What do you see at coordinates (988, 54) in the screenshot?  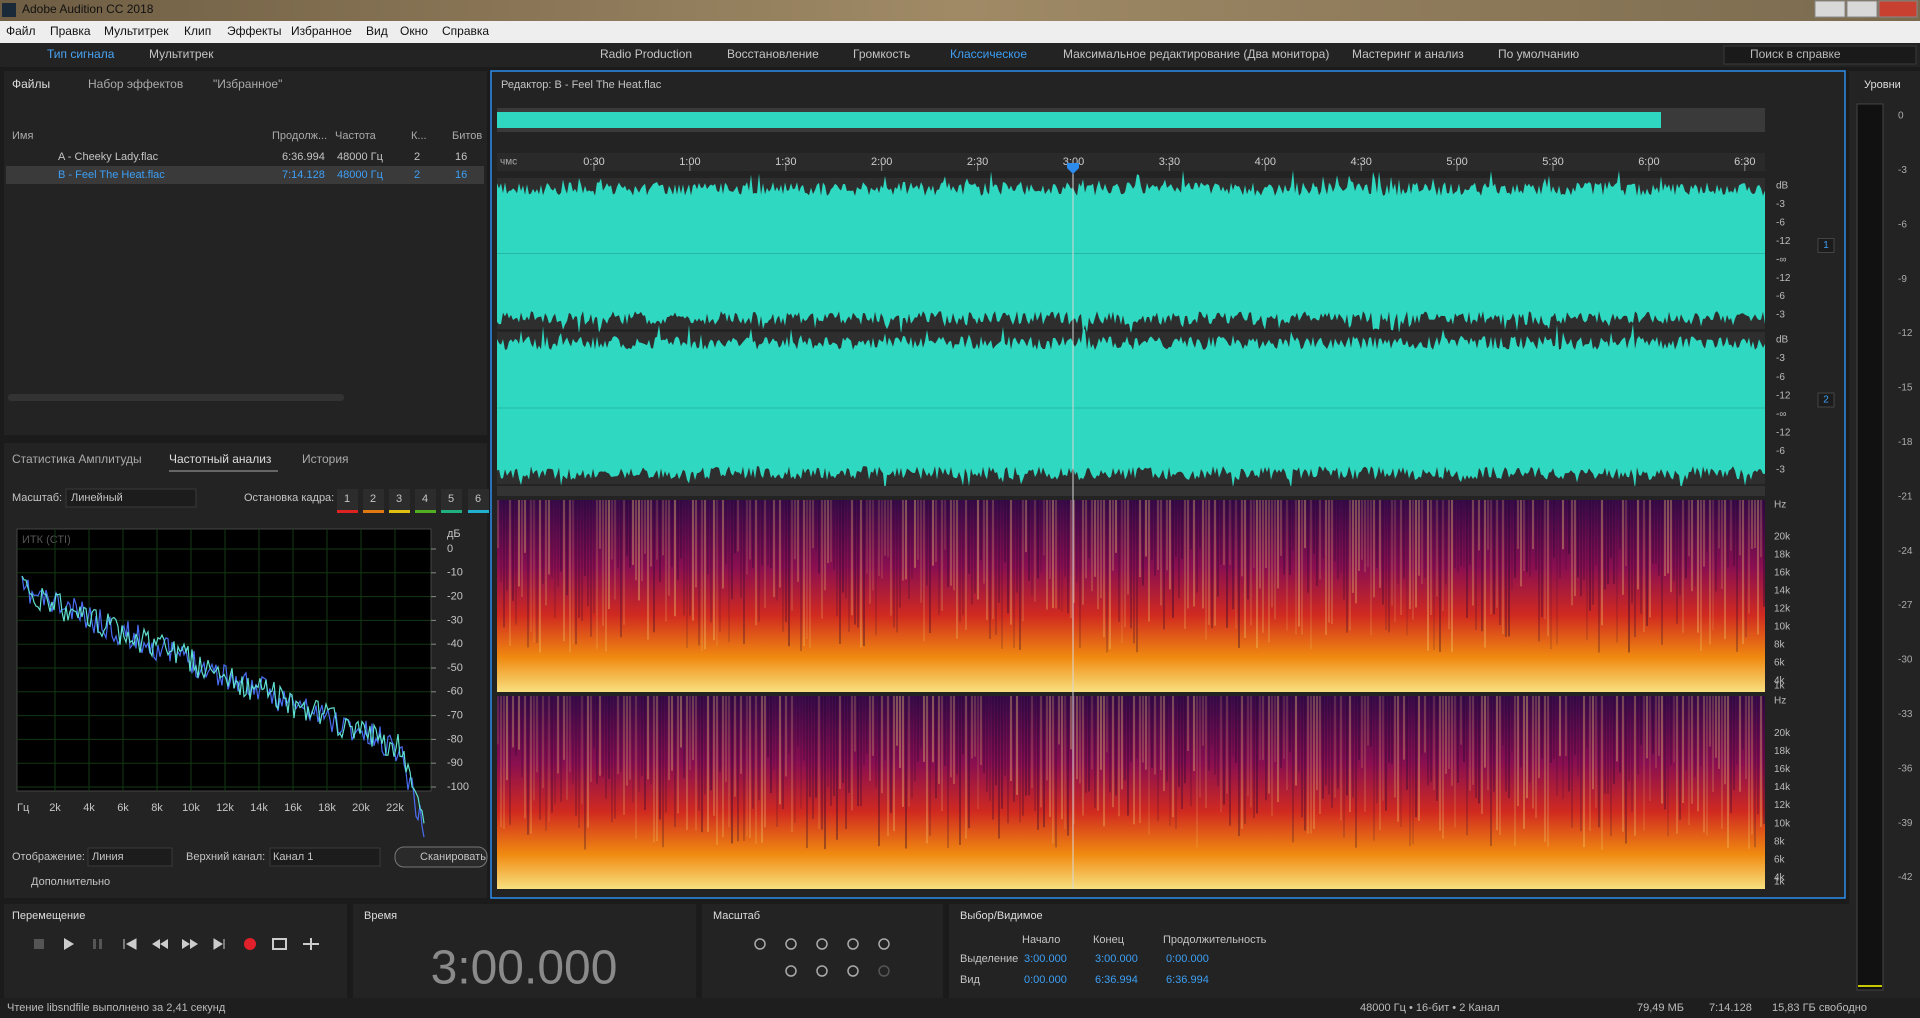 I see `workspace-tab: Классическое` at bounding box center [988, 54].